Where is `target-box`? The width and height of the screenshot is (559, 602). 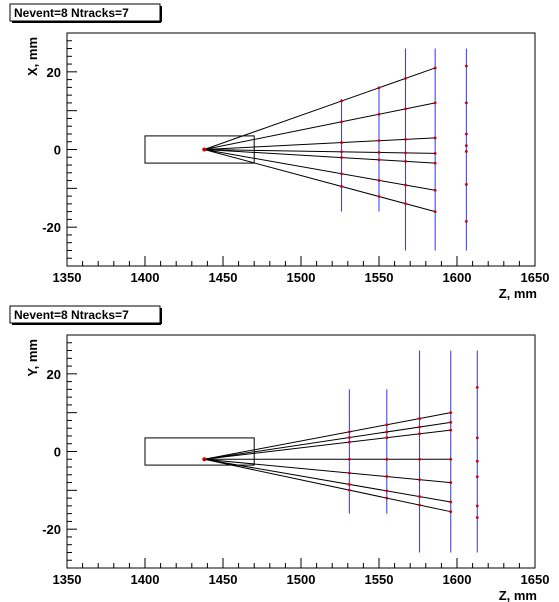
target-box is located at coordinates (199, 451).